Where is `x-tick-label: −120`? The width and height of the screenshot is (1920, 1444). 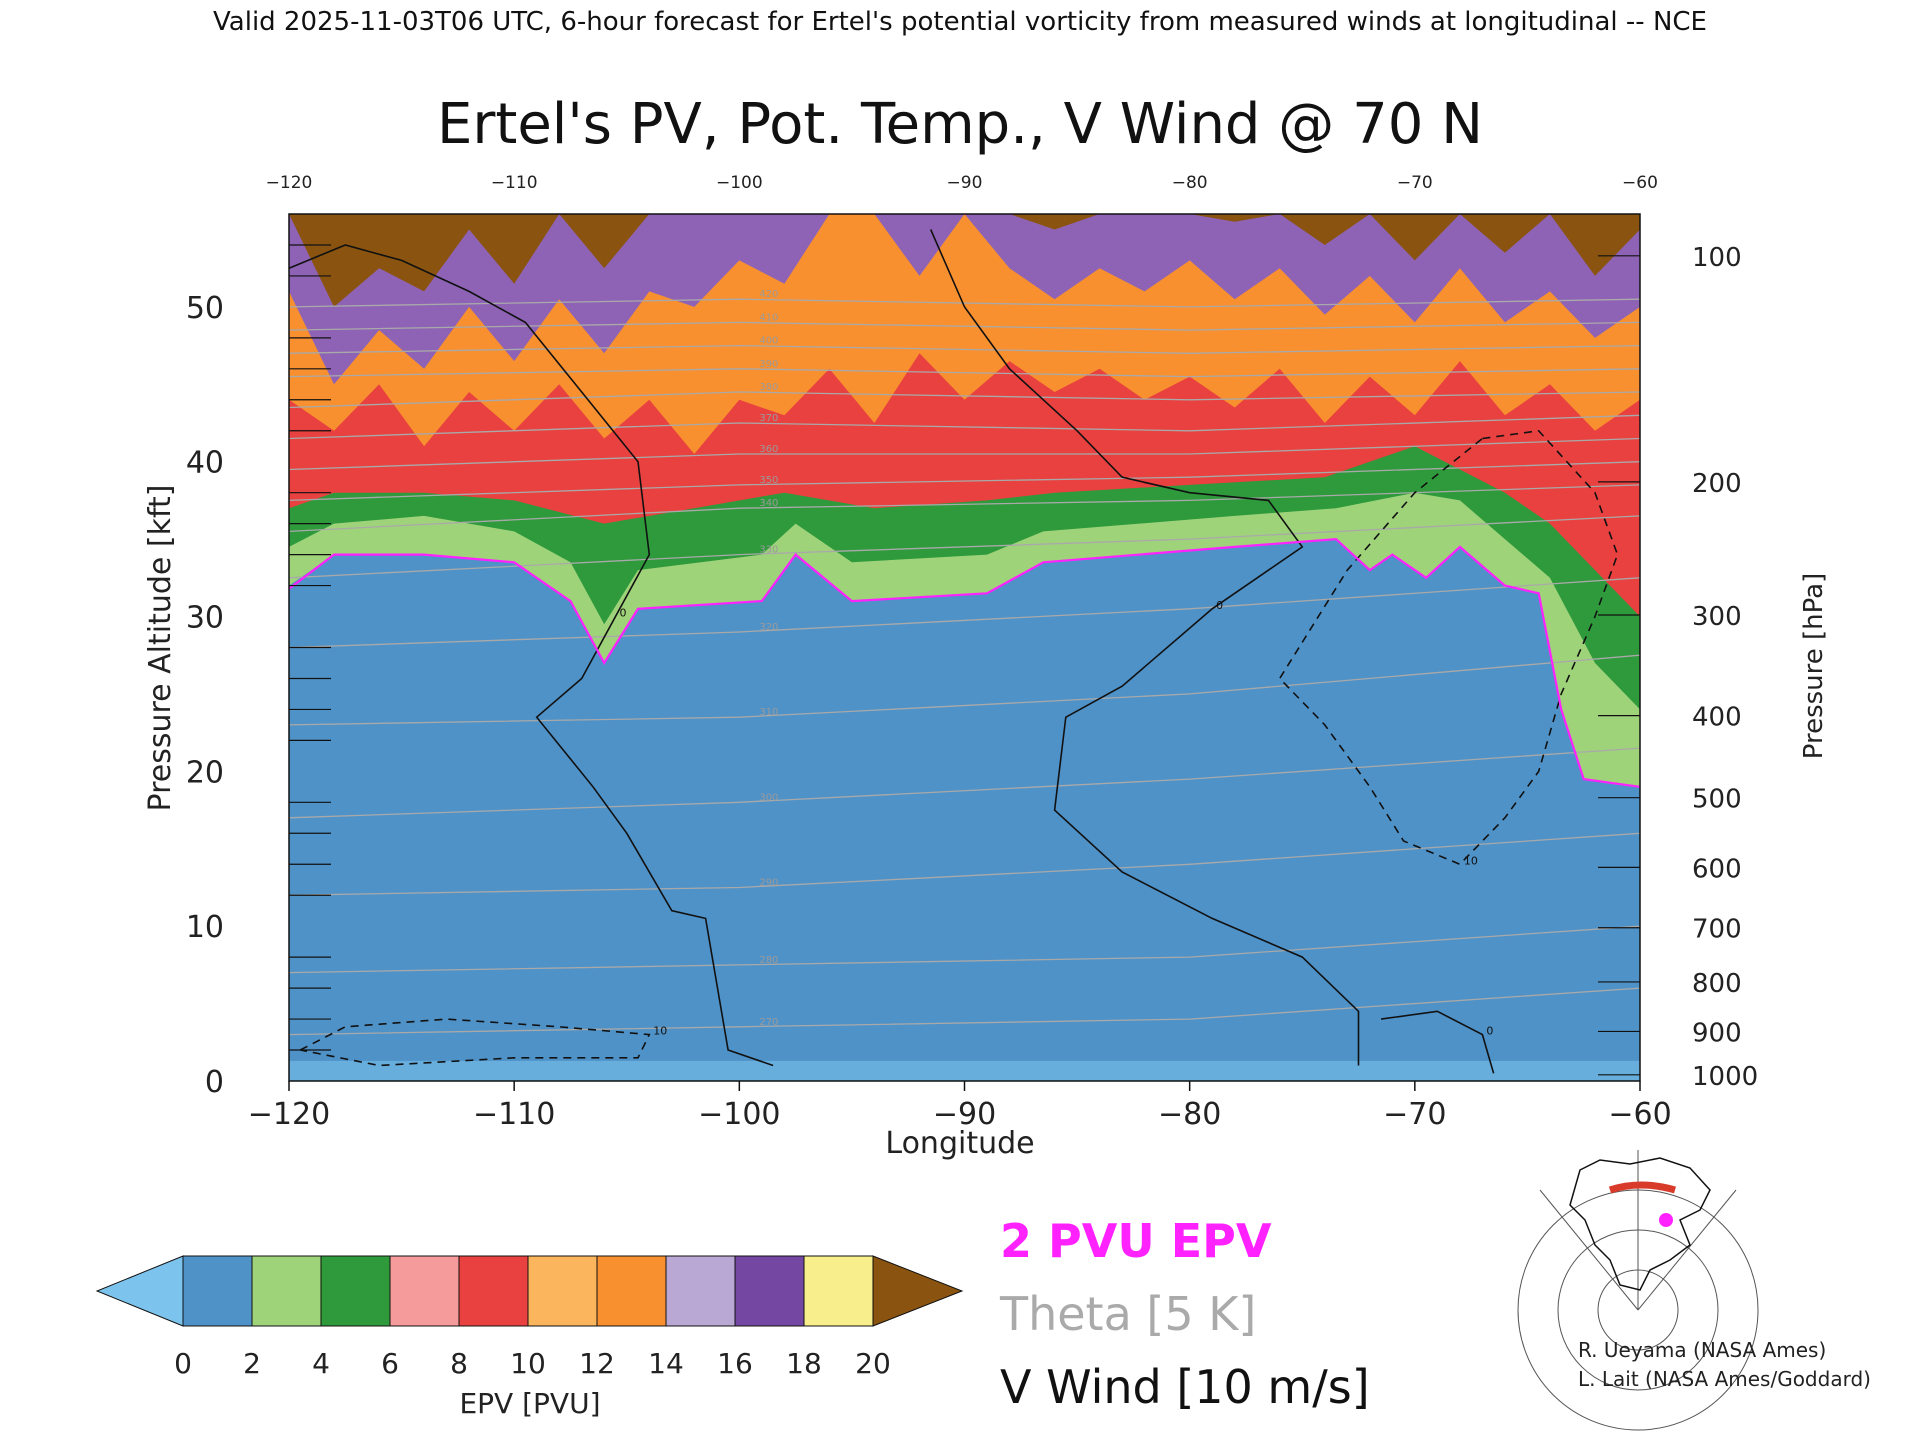 x-tick-label: −120 is located at coordinates (289, 1114).